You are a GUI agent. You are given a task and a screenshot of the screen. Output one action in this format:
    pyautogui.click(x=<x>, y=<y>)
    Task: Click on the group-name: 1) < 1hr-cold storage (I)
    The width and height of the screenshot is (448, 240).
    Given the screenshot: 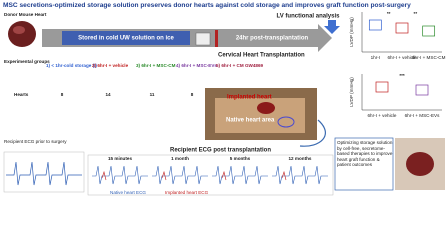 What is the action you would take?
    pyautogui.click(x=71, y=65)
    